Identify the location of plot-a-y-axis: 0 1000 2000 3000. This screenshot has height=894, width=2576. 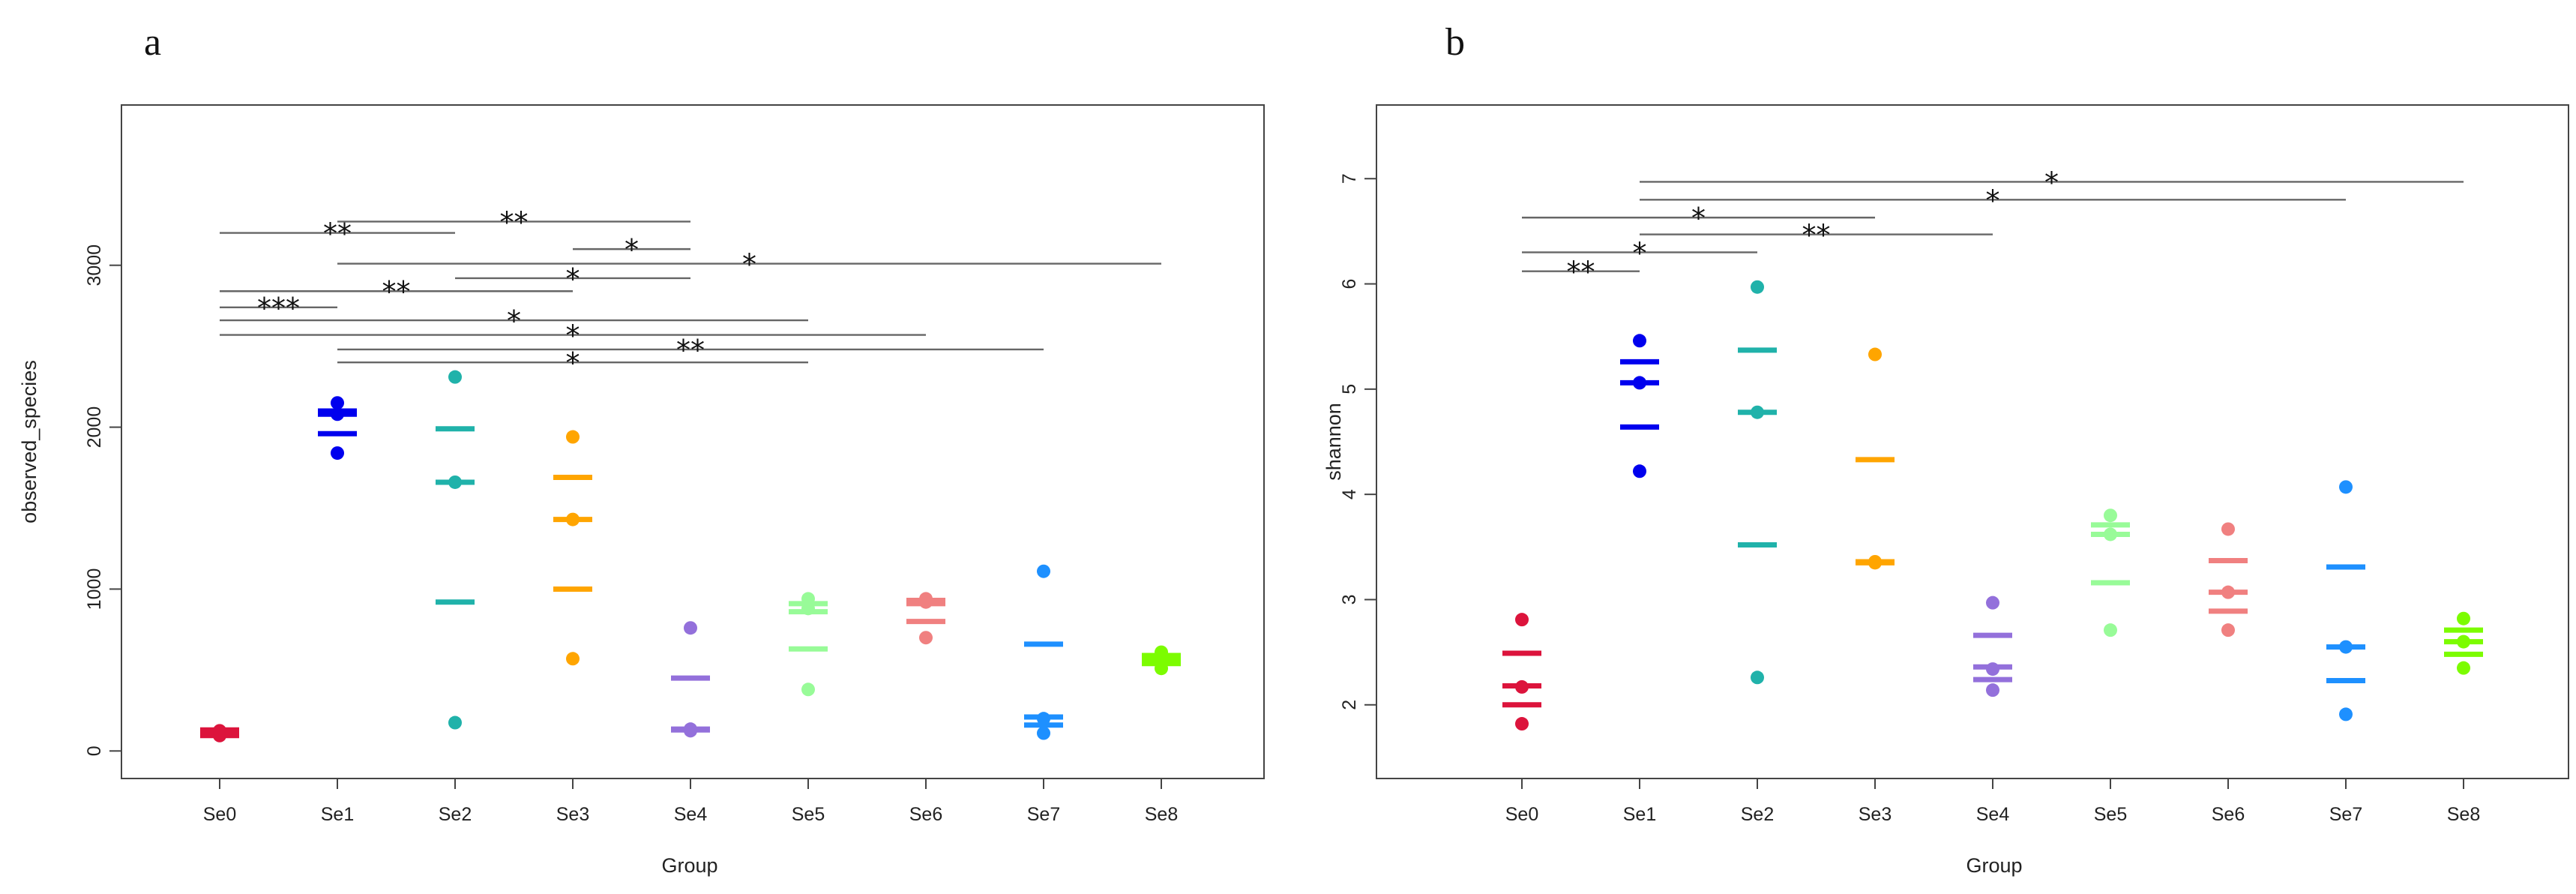
(103, 500).